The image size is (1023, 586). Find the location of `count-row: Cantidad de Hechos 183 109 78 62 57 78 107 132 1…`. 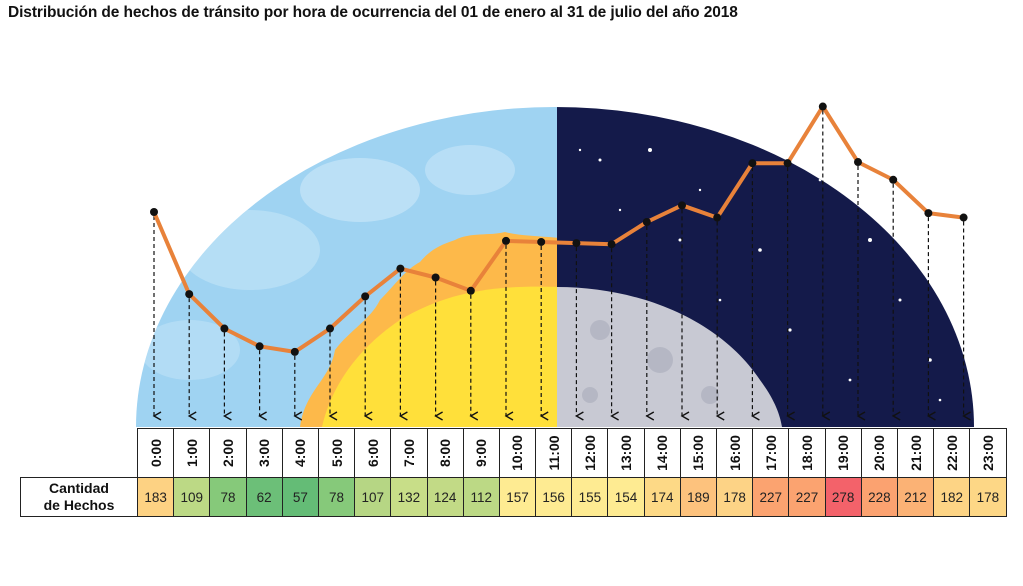

count-row: Cantidad de Hechos 183 109 78 62 57 78 107 132 1… is located at coordinates (513, 497).